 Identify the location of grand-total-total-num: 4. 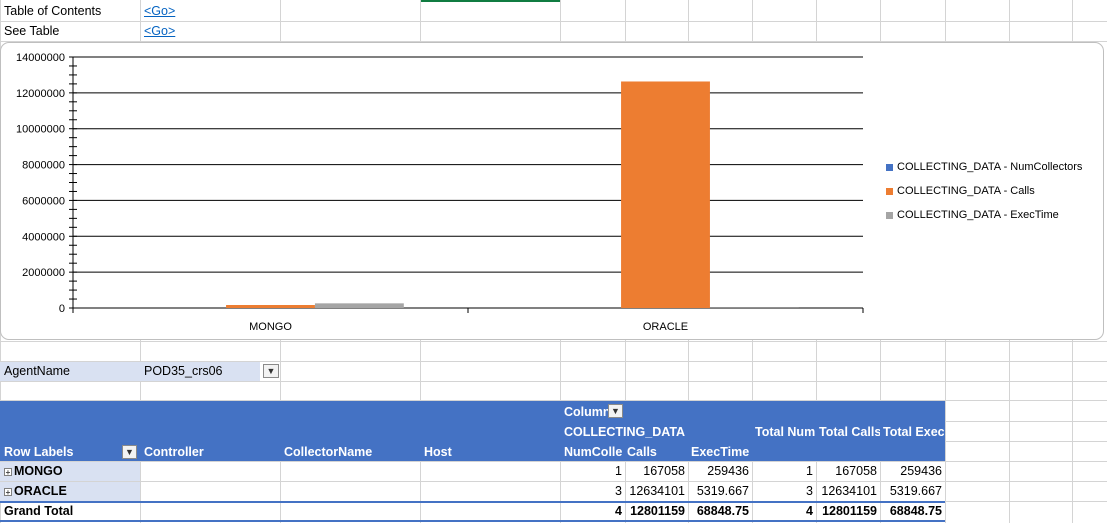
(809, 511).